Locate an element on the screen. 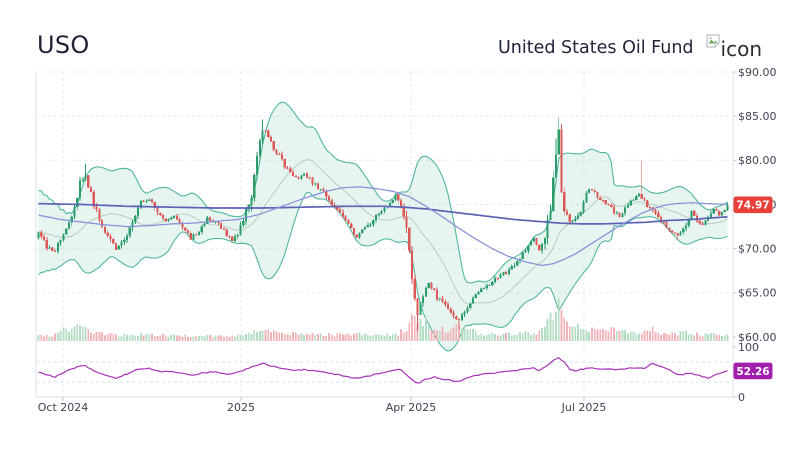 Image resolution: width=800 pixels, height=450 pixels. x-axis-label: Jul 2025 is located at coordinates (584, 407).